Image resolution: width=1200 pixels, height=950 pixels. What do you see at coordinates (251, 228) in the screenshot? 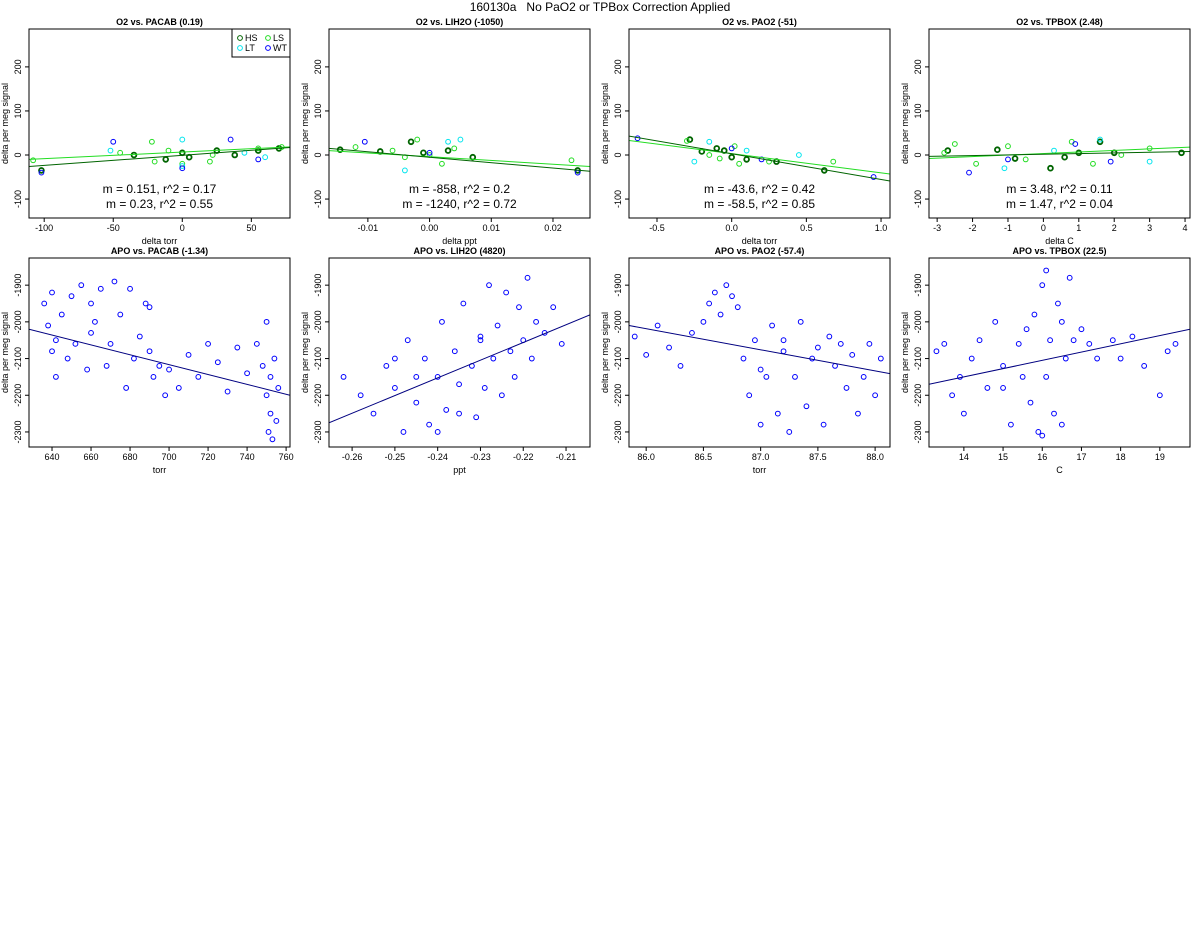
I see `x-tick-label: 50` at bounding box center [251, 228].